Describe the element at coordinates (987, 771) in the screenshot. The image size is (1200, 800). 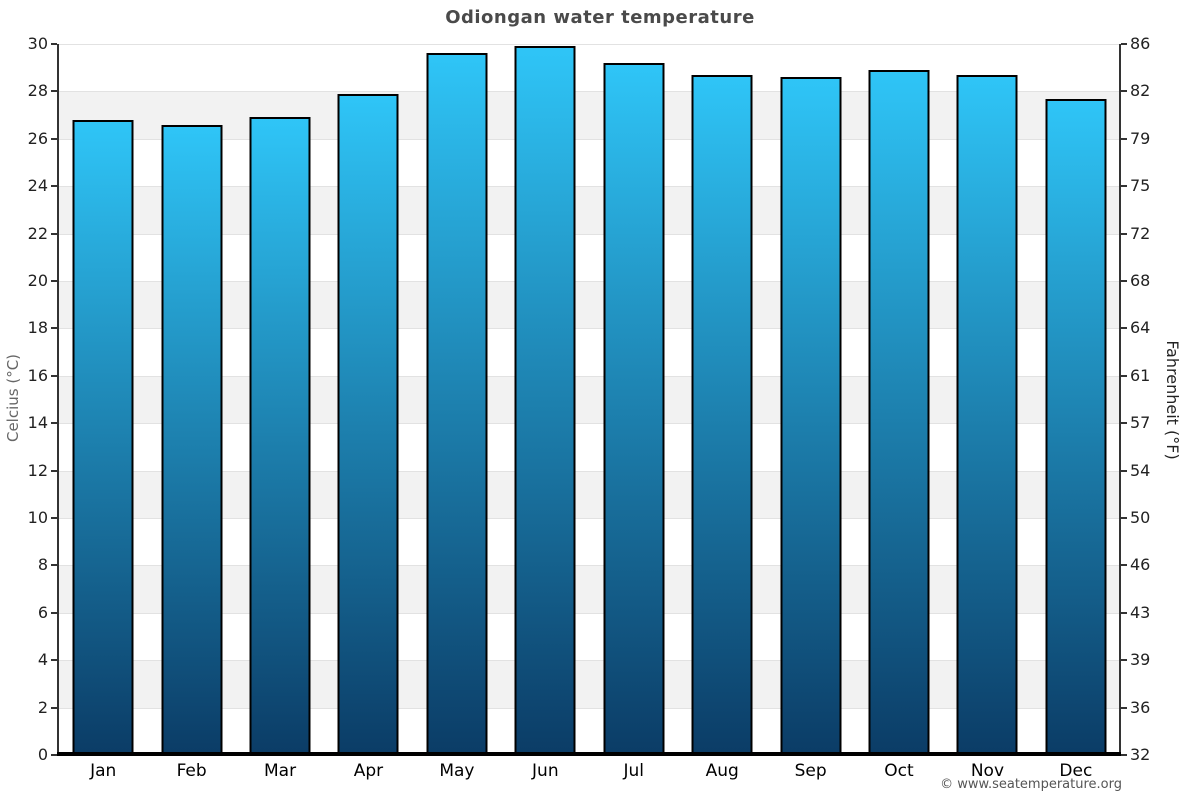
I see `x-label-nov: Nov` at that location.